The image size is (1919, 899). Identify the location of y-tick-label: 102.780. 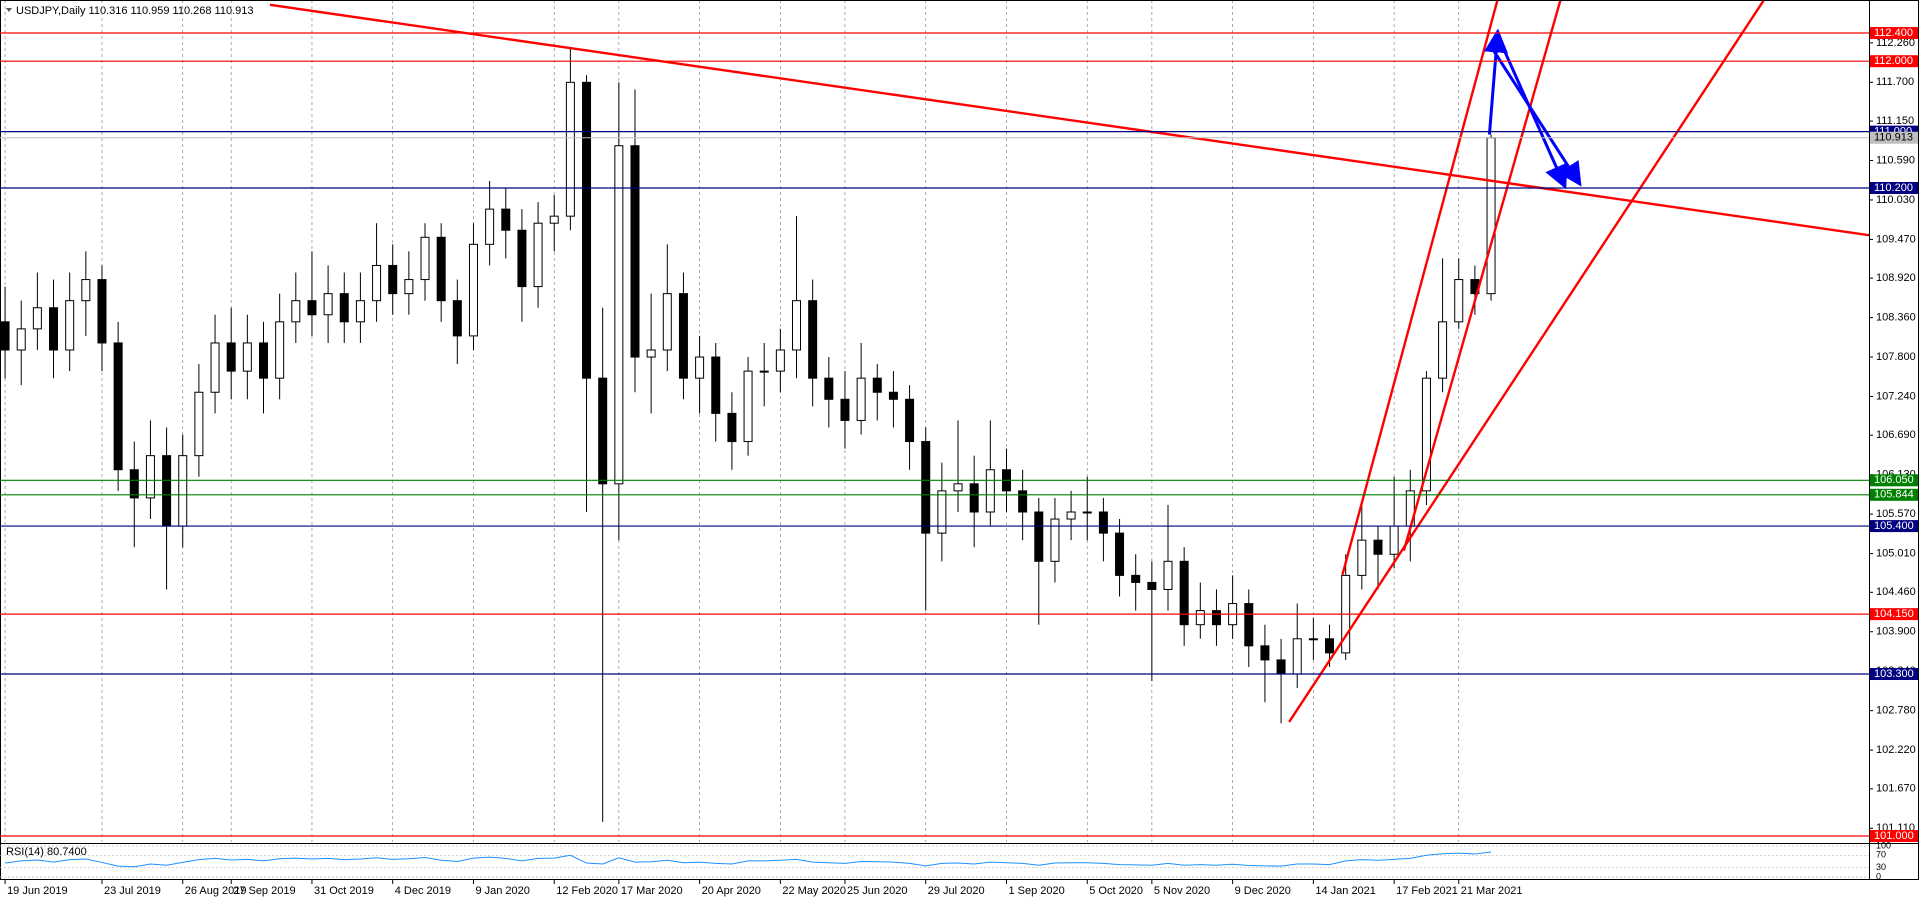
(1896, 711).